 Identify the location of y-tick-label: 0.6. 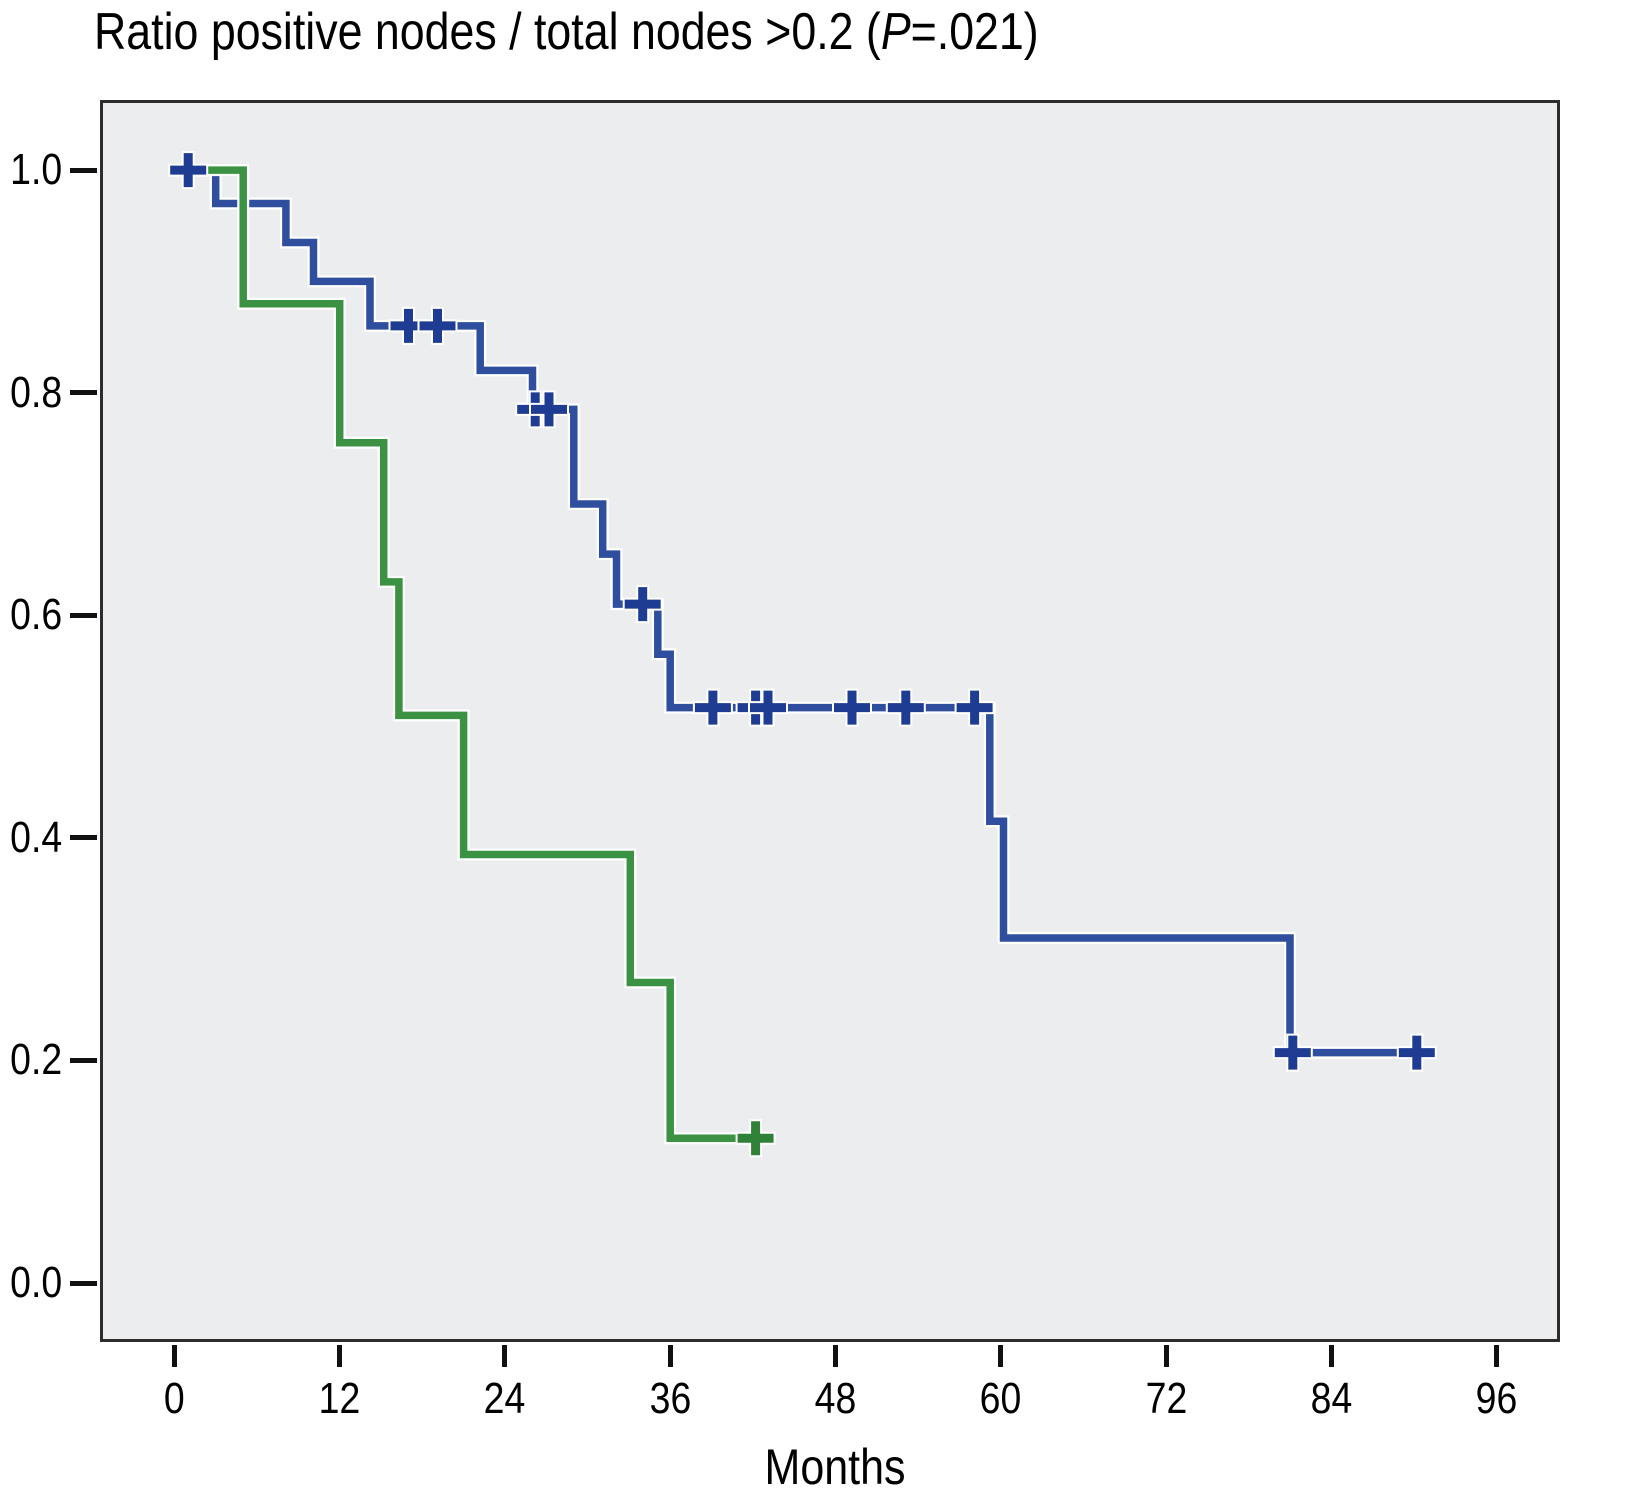
(31, 615).